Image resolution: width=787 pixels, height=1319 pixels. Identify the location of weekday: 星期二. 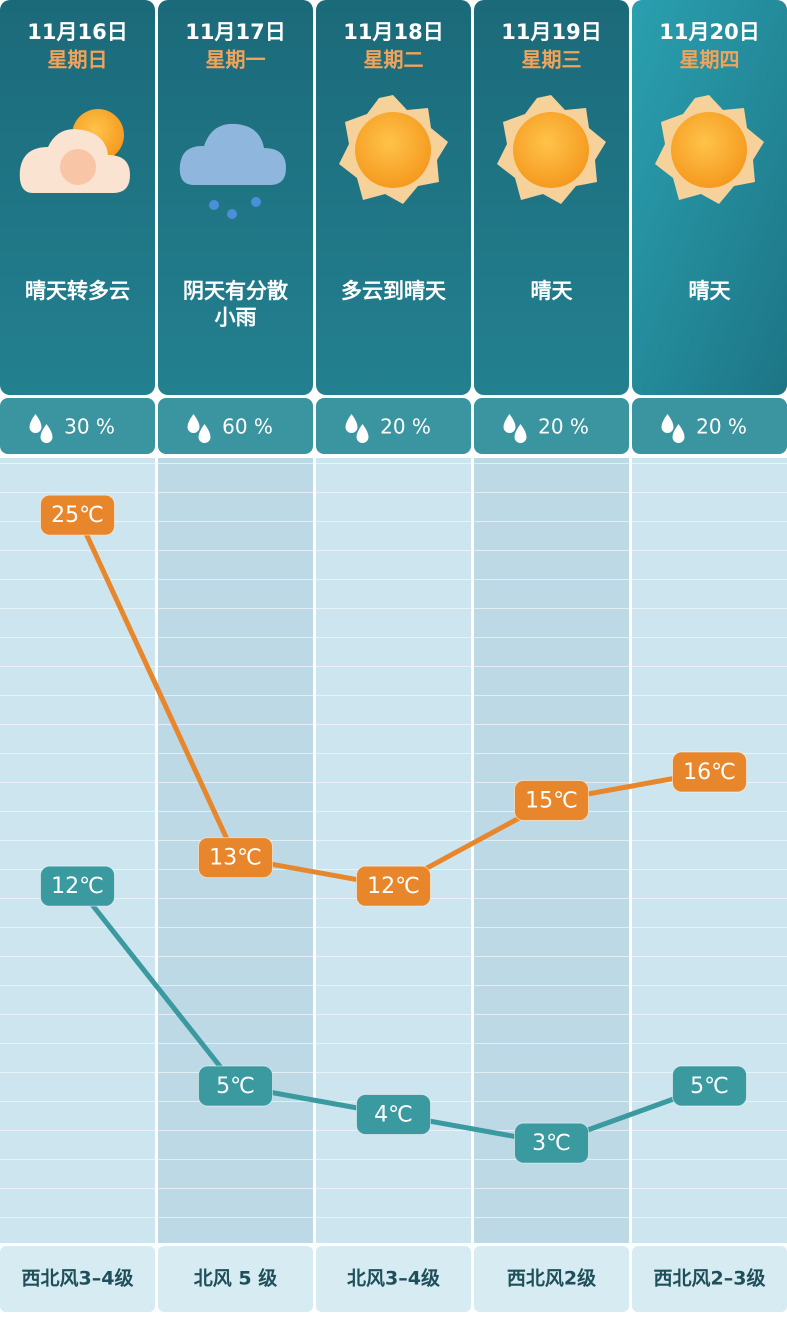
(394, 60).